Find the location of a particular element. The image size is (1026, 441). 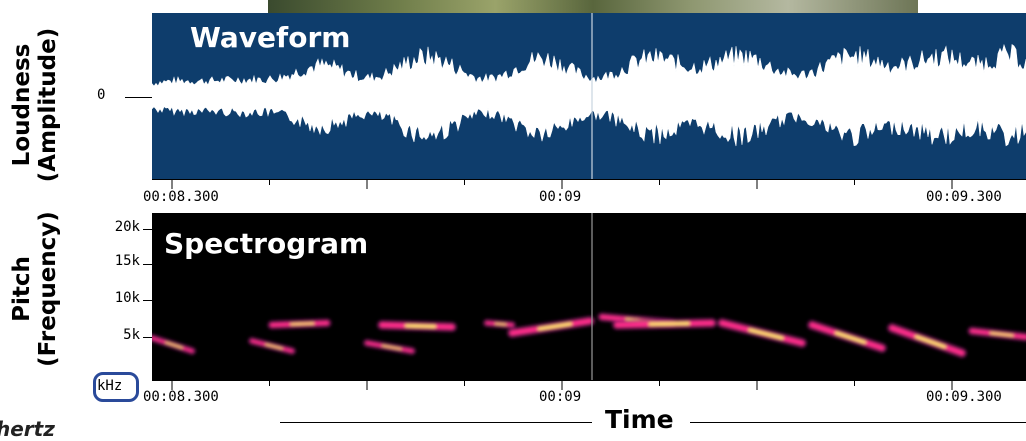

spectrogram-title: Spectrogram is located at coordinates (266, 243).